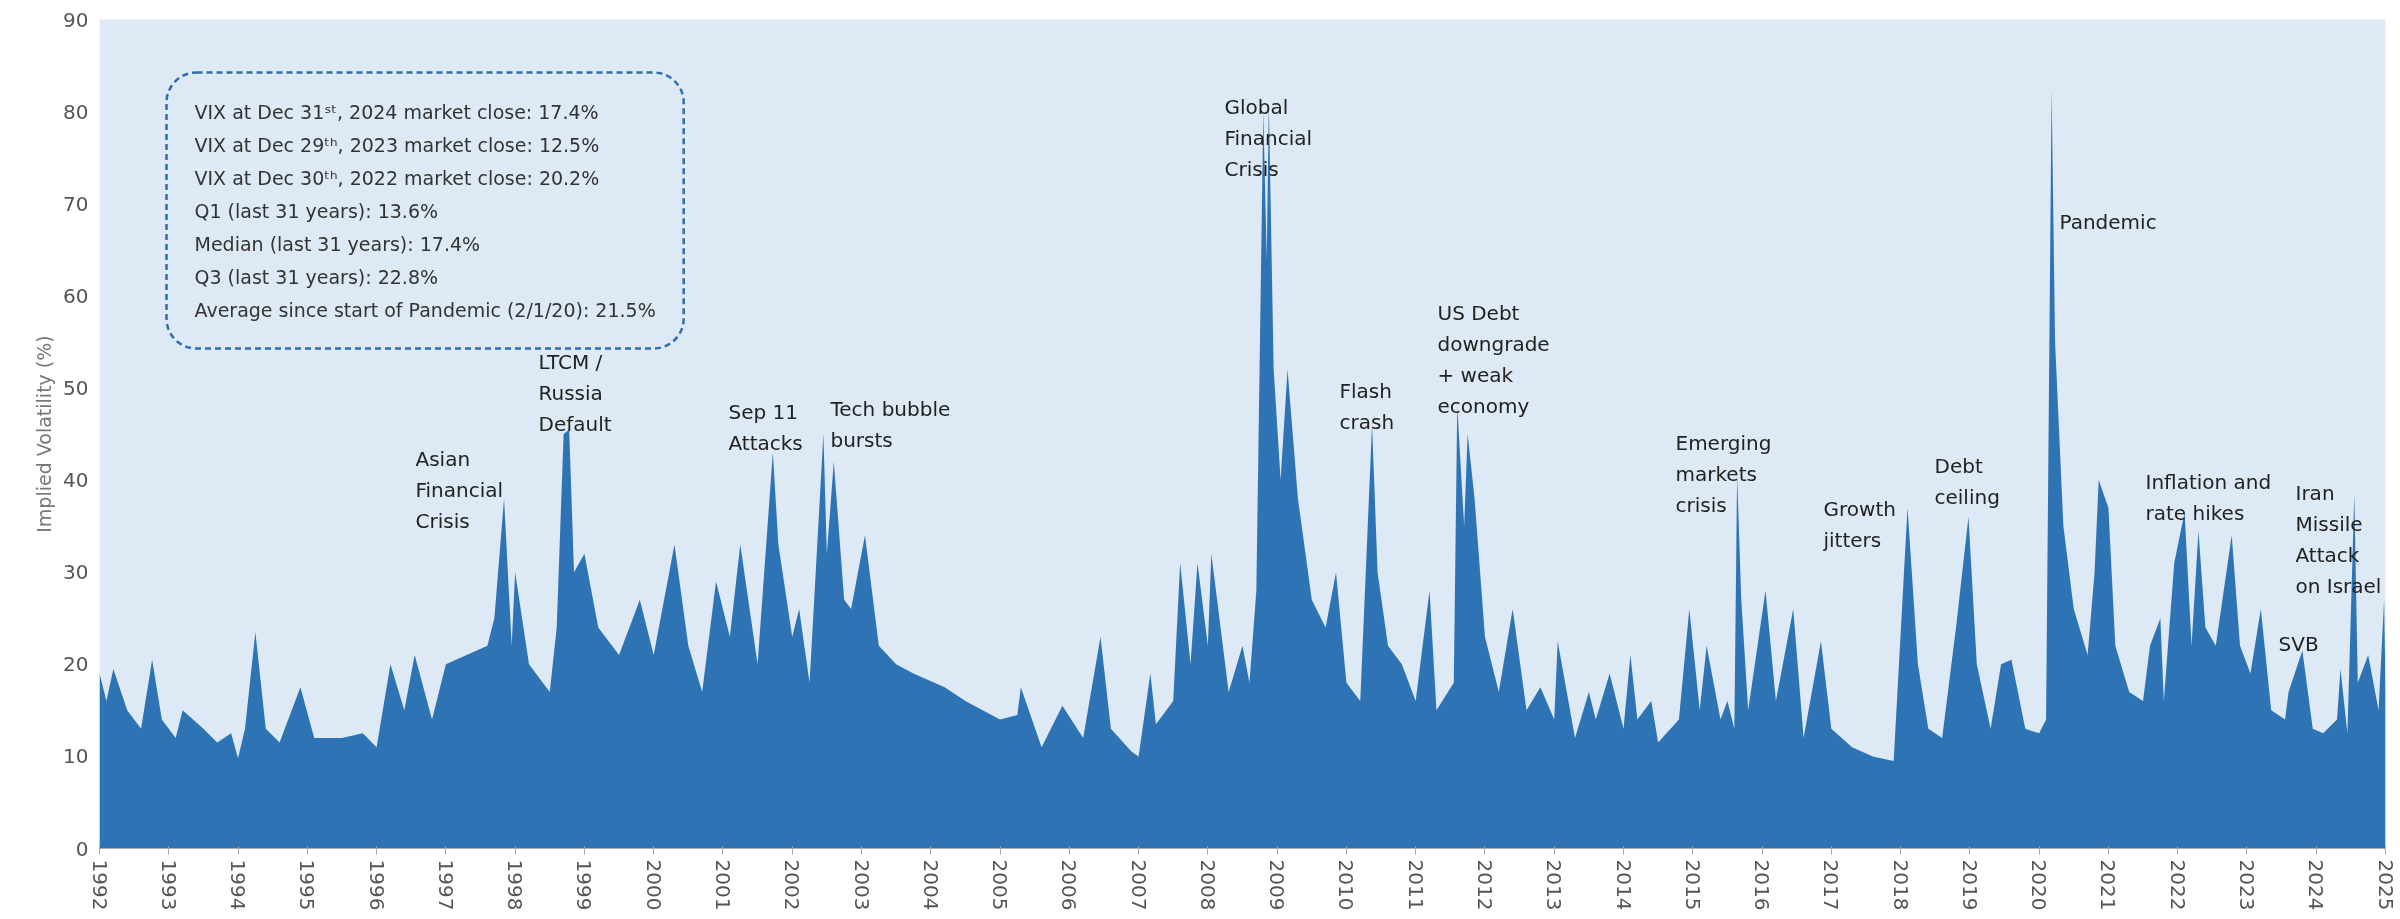 This screenshot has height=919, width=2400. I want to click on y-tick-label: 70, so click(76, 203).